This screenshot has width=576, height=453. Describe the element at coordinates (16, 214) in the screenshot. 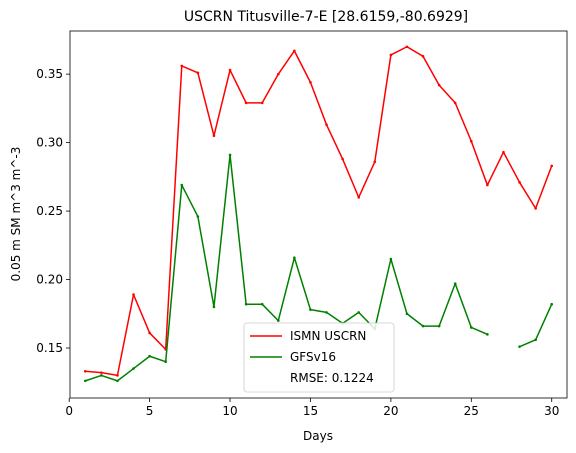

I see `y-axis-label: 0.05 m SM m^3 m^-3` at that location.